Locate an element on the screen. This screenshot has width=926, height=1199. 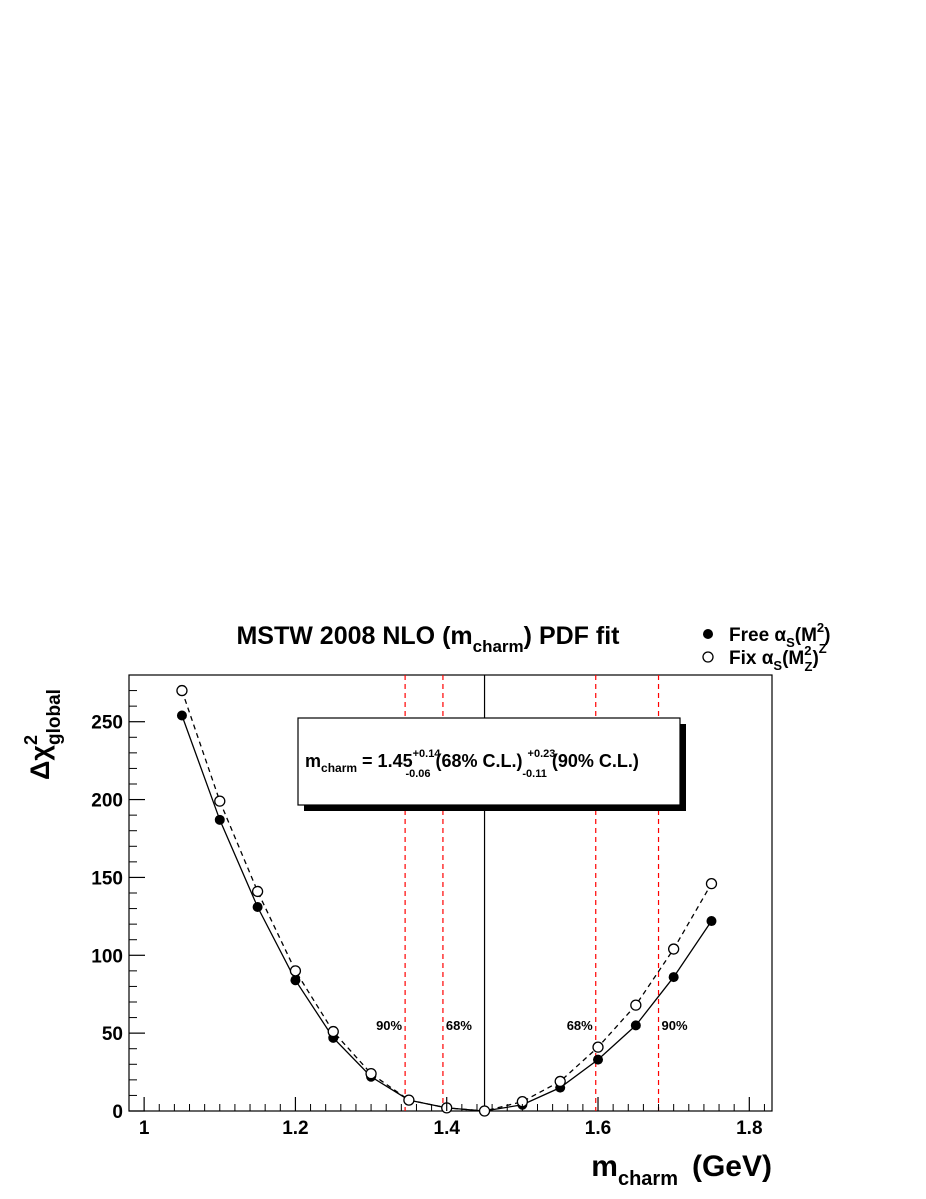
legend: Free αS(M2) Fix αS(M2 Z)Z is located at coordinates (766, 647).